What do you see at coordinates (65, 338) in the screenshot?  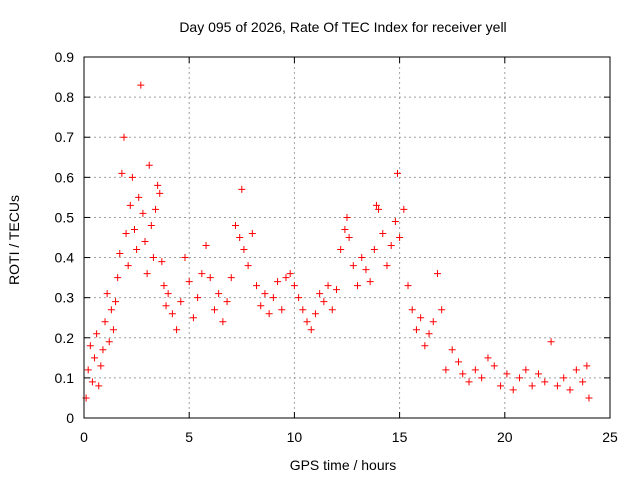 I see `y-tick-label: 0.2` at bounding box center [65, 338].